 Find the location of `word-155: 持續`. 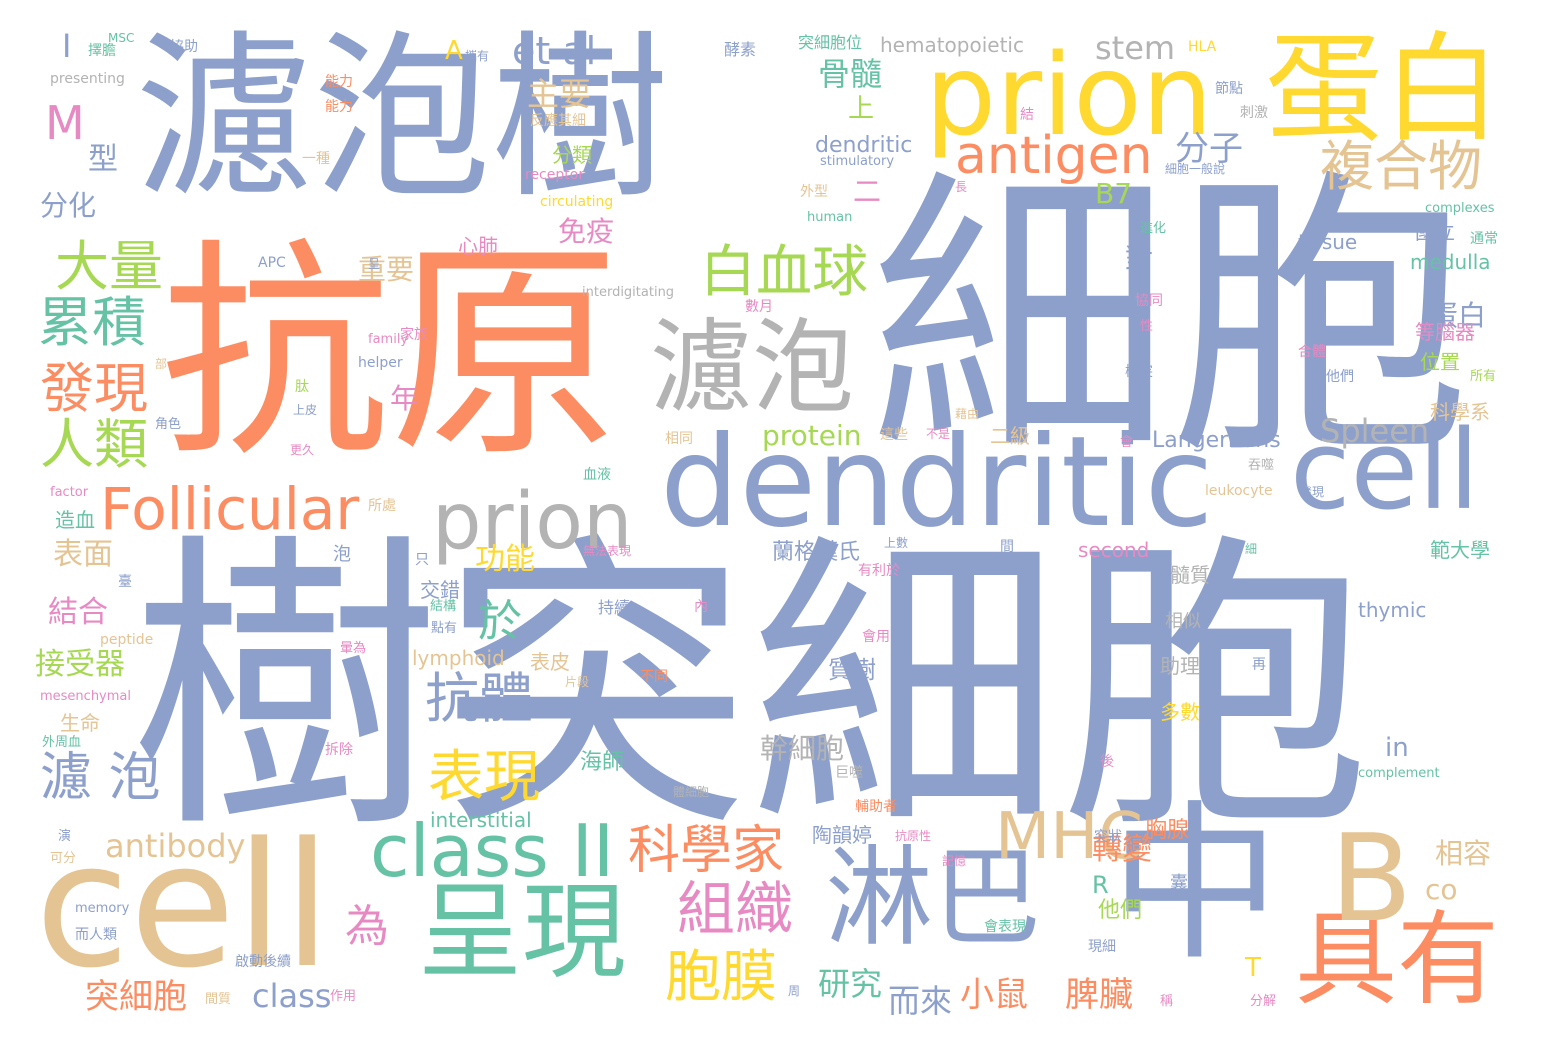

word-155: 持續 is located at coordinates (614, 607).